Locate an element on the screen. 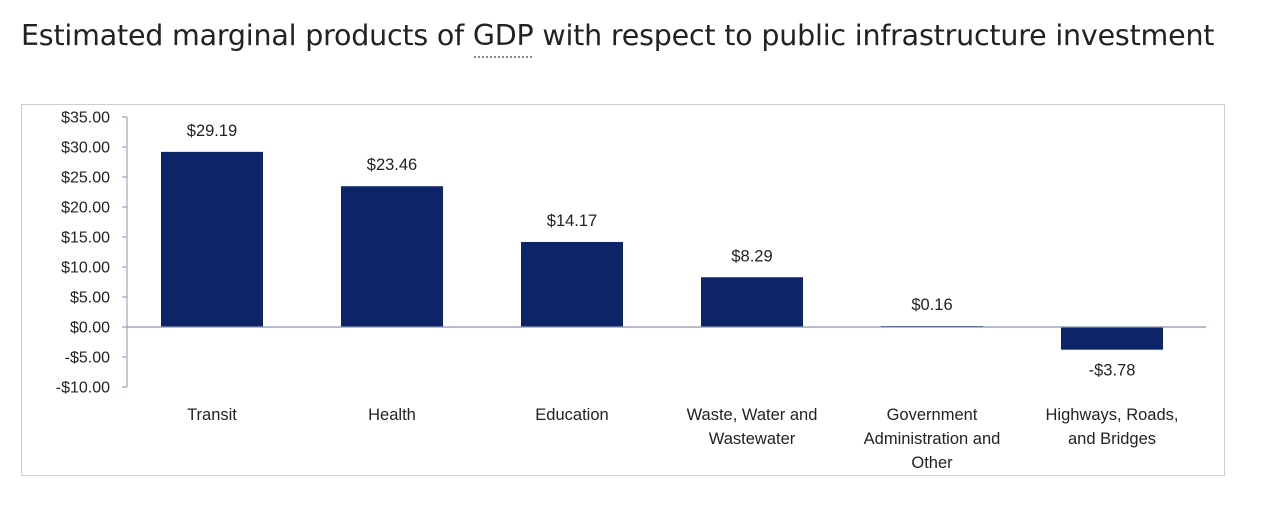  y-axis-tick-label: $25.00 is located at coordinates (85, 178).